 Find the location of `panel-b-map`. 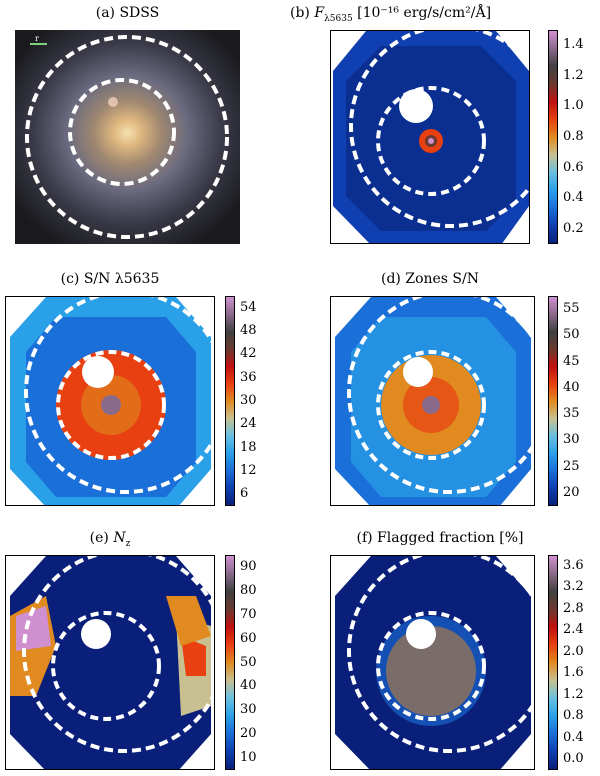

panel-b-map is located at coordinates (430, 137).